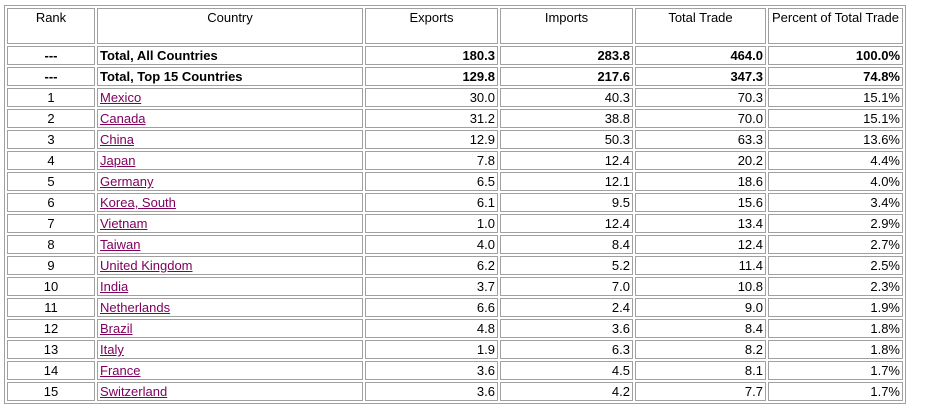 Image resolution: width=937 pixels, height=406 pixels. Describe the element at coordinates (230, 118) in the screenshot. I see `country-cell: Canada` at that location.